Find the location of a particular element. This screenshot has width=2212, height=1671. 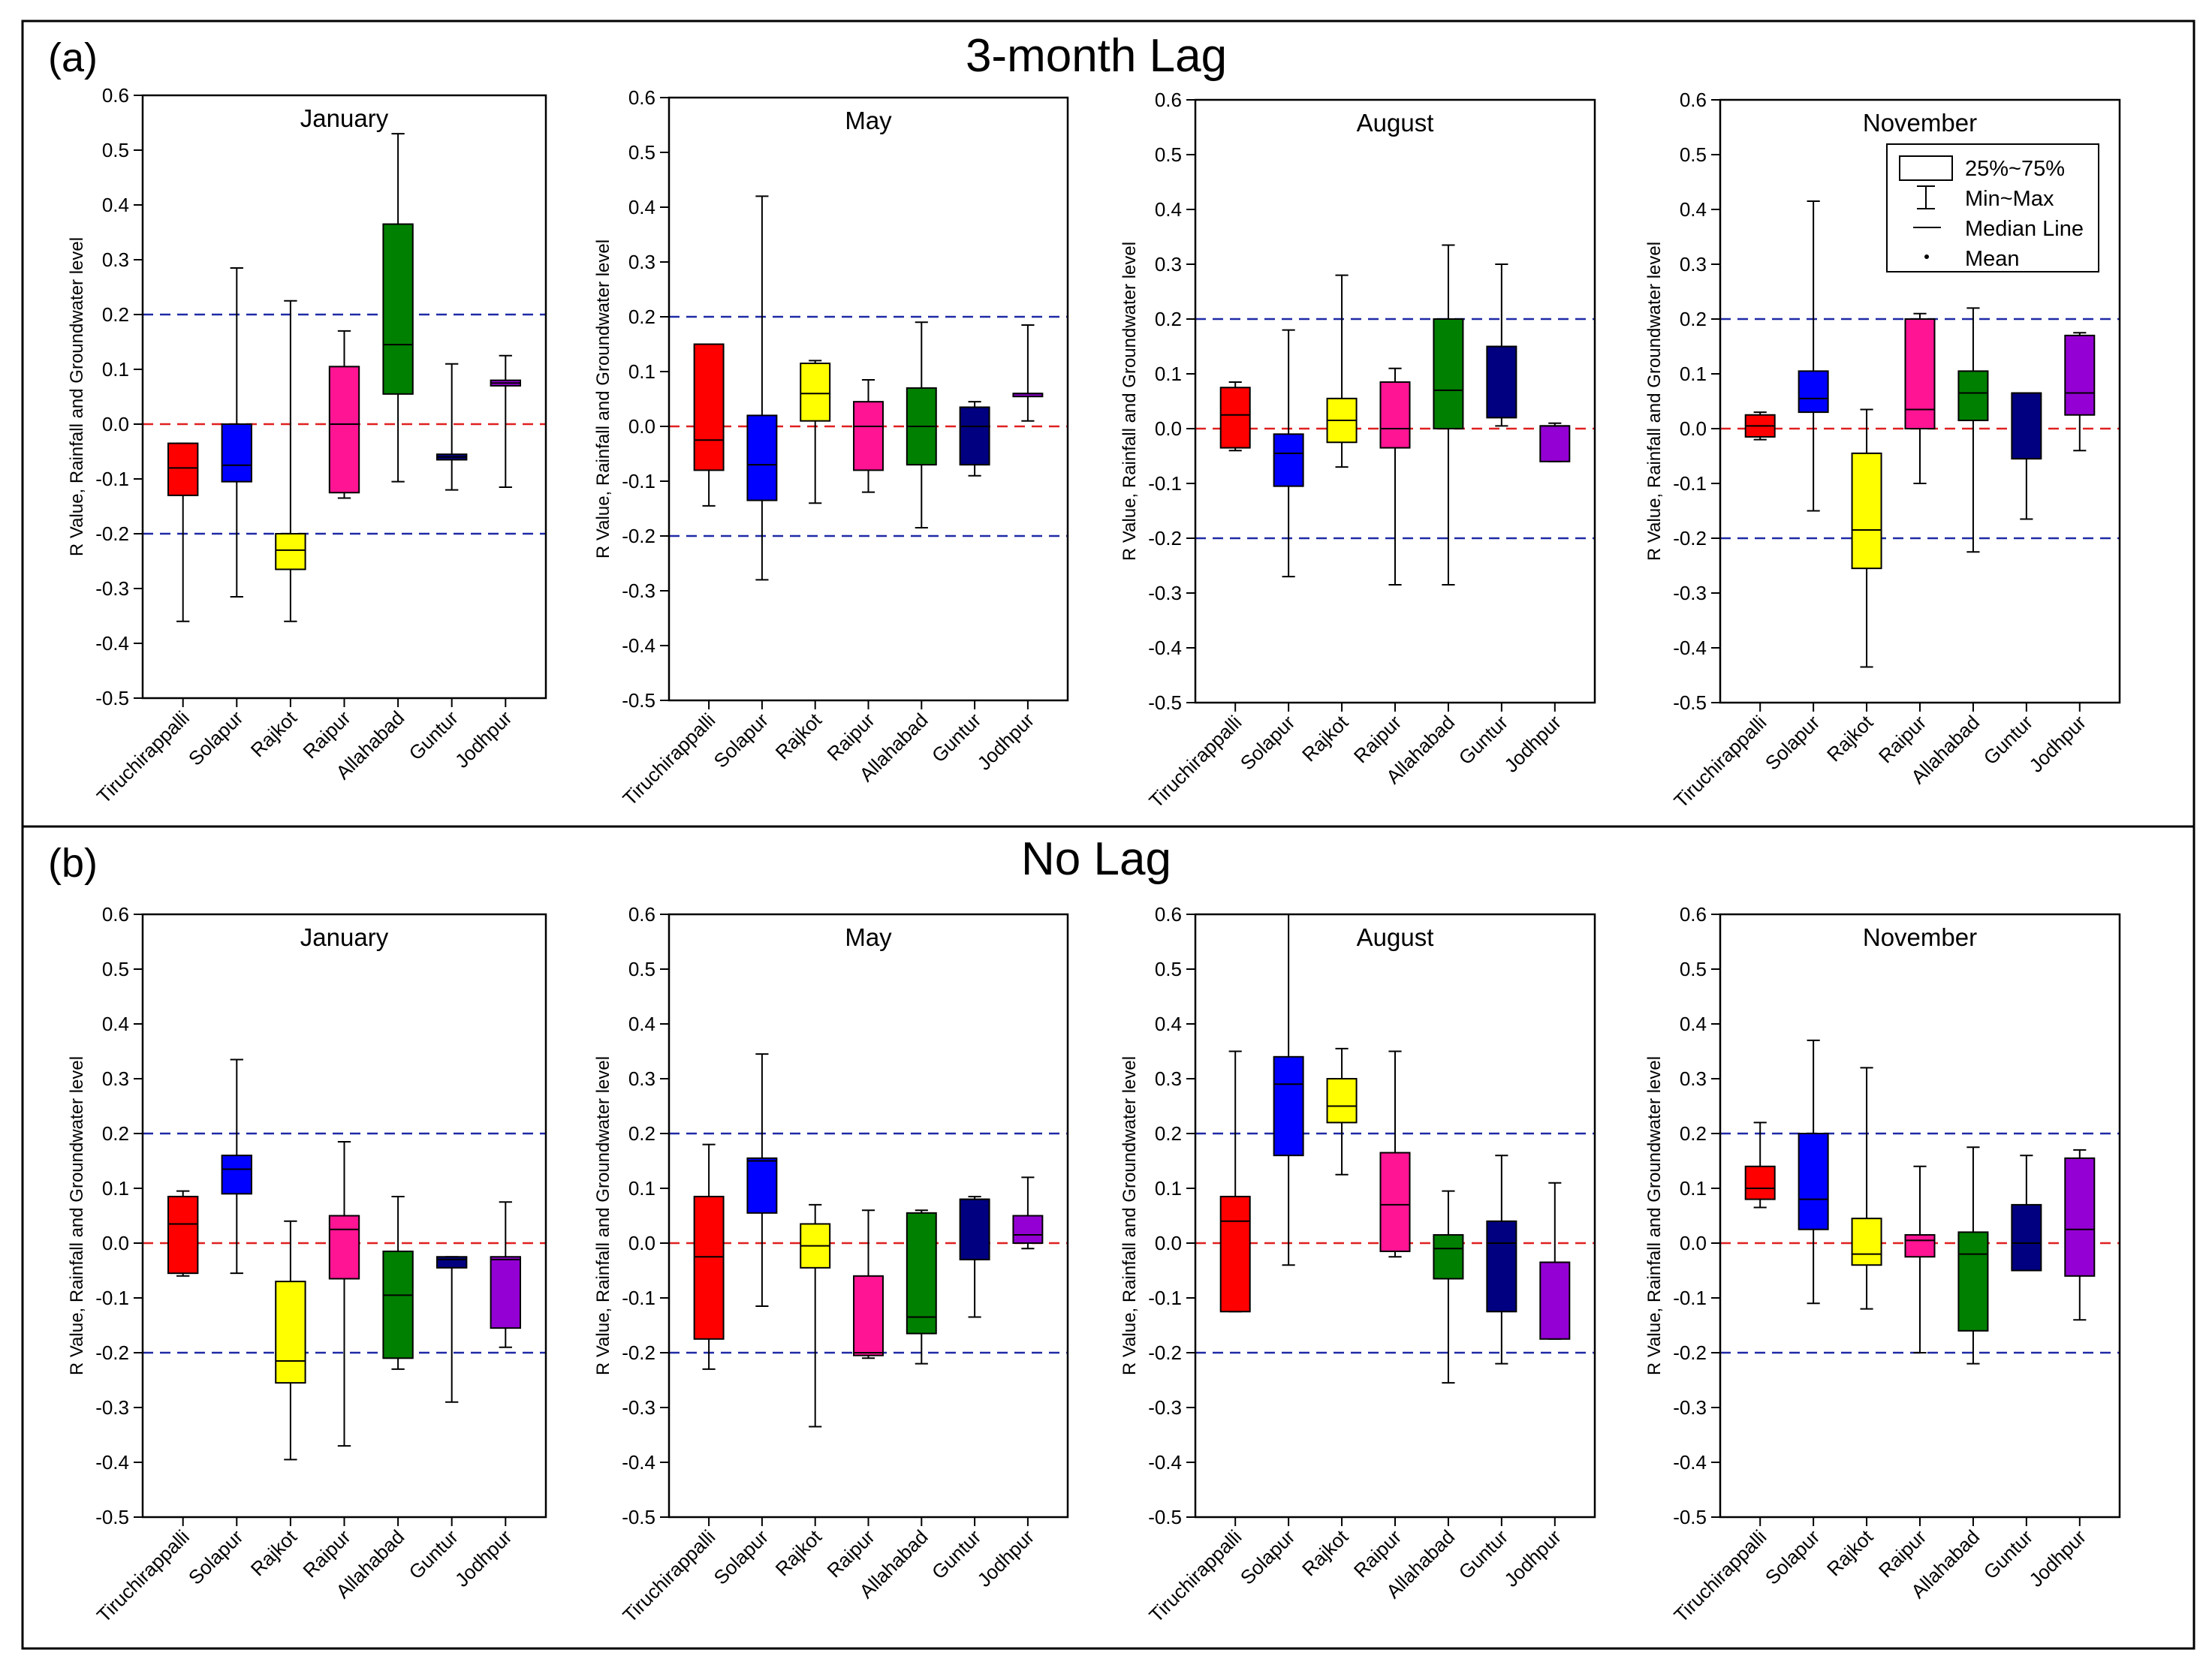

panel-a-title: 3-month Lag is located at coordinates (1096, 56).